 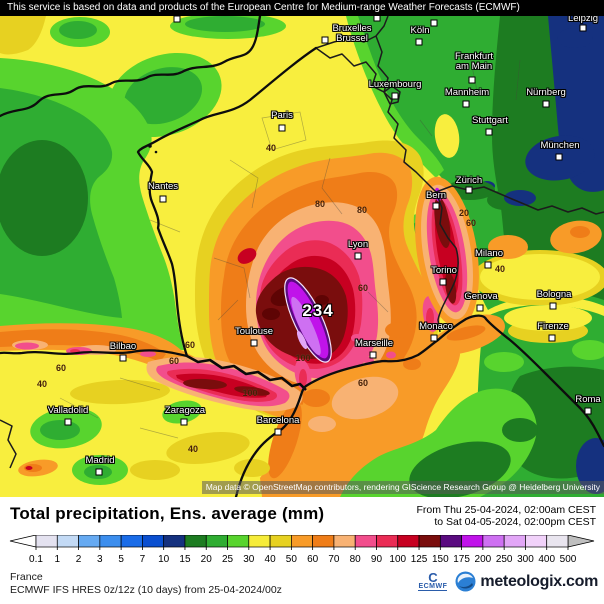 I want to click on city-label-barcelona: Barcelona, so click(x=278, y=420).